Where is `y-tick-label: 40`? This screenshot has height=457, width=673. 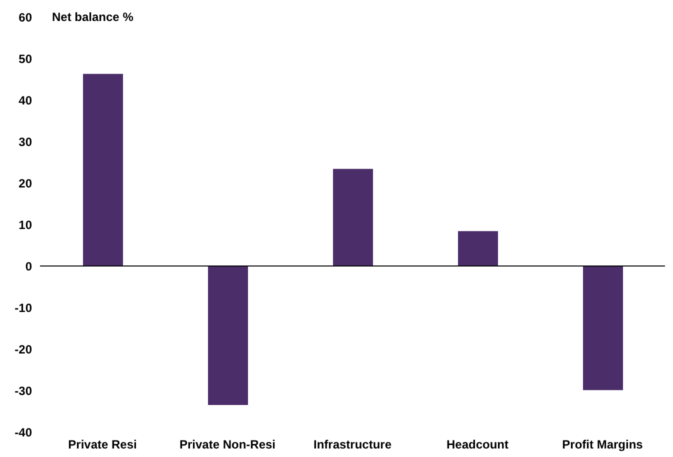 y-tick-label: 40 is located at coordinates (25, 100).